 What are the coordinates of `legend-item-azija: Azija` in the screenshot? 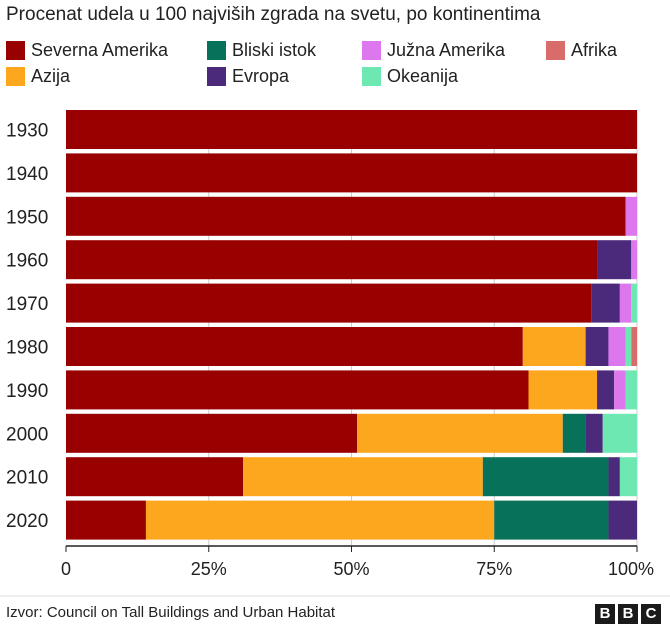 It's located at (38, 76).